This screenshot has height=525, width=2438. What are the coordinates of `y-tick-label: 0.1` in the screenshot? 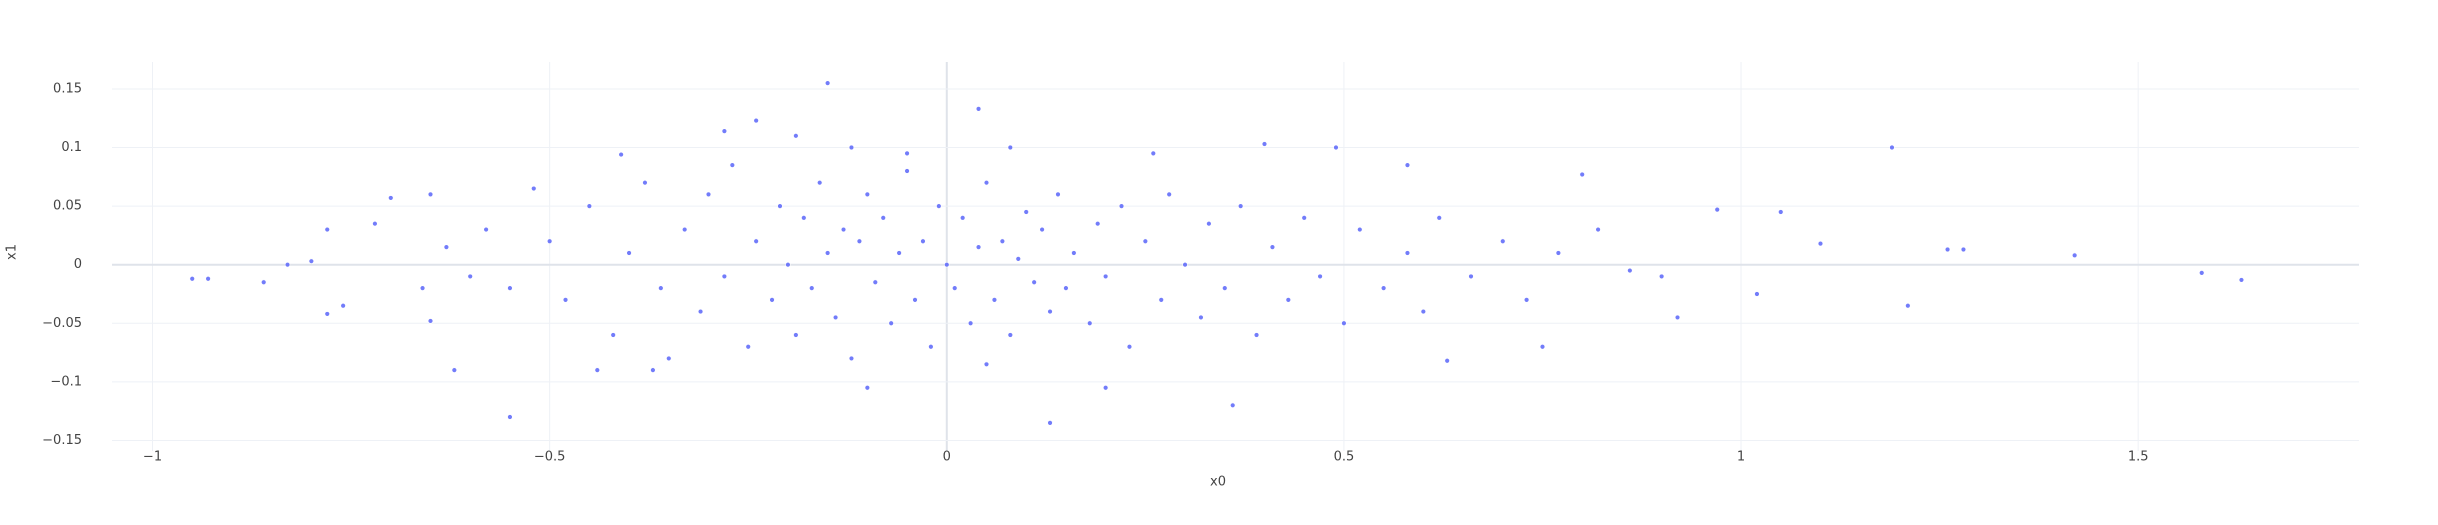 It's located at (71, 147).